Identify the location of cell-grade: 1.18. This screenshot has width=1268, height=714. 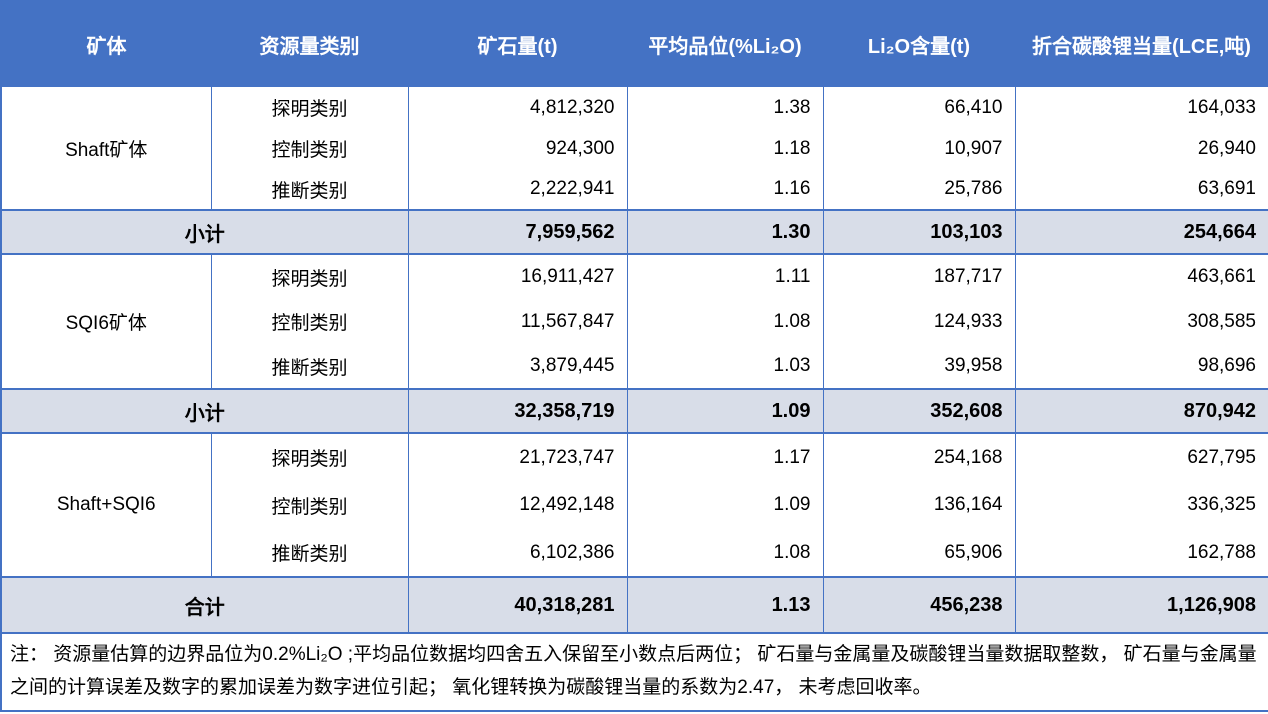
(725, 148).